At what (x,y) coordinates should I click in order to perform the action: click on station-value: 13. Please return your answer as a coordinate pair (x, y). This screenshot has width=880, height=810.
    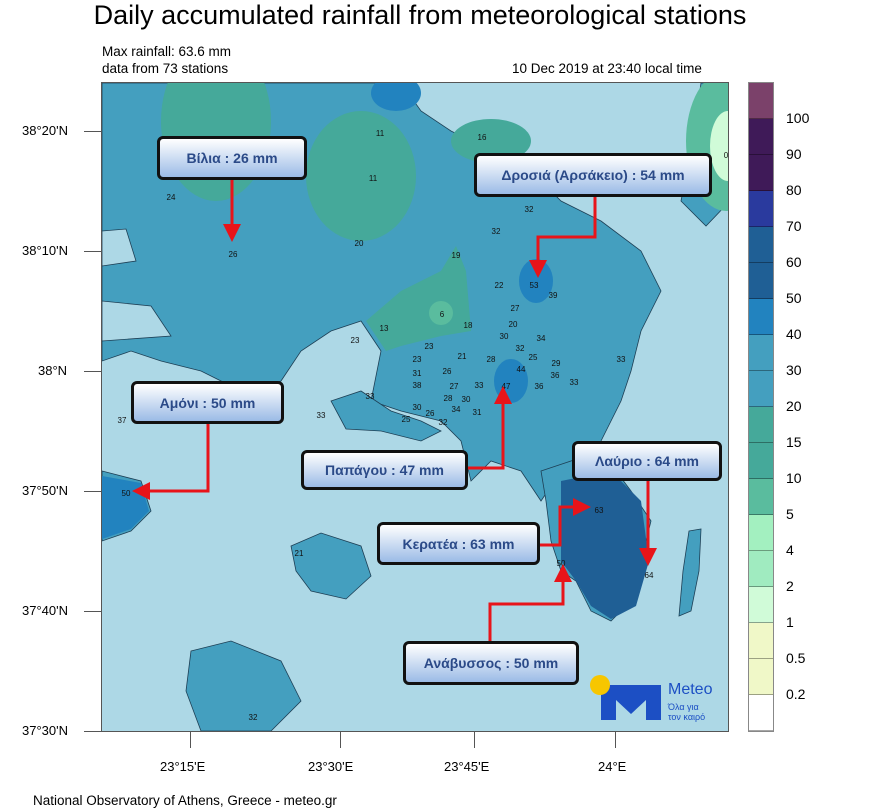
    Looking at the image, I should click on (384, 328).